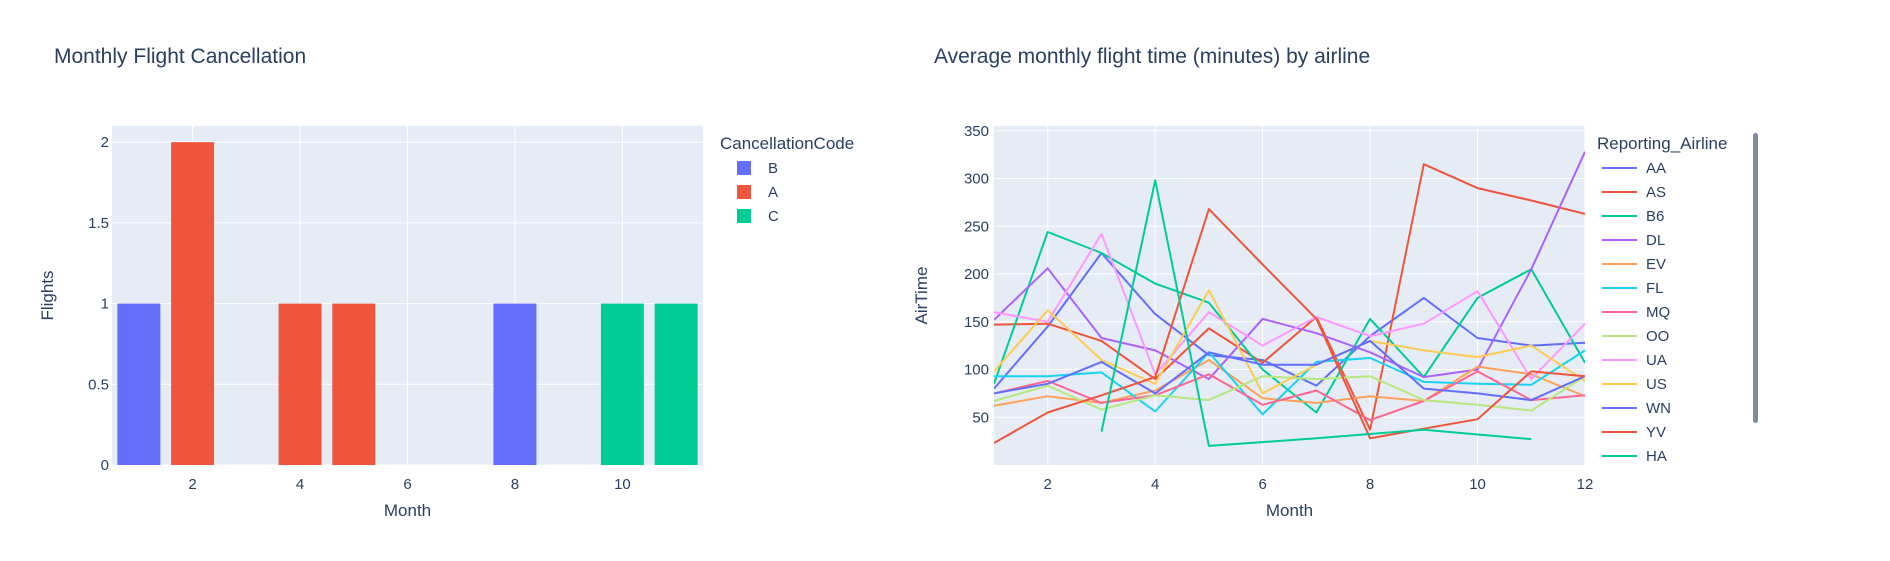 The image size is (1890, 561). What do you see at coordinates (1656, 384) in the screenshot?
I see `legend-label: US` at bounding box center [1656, 384].